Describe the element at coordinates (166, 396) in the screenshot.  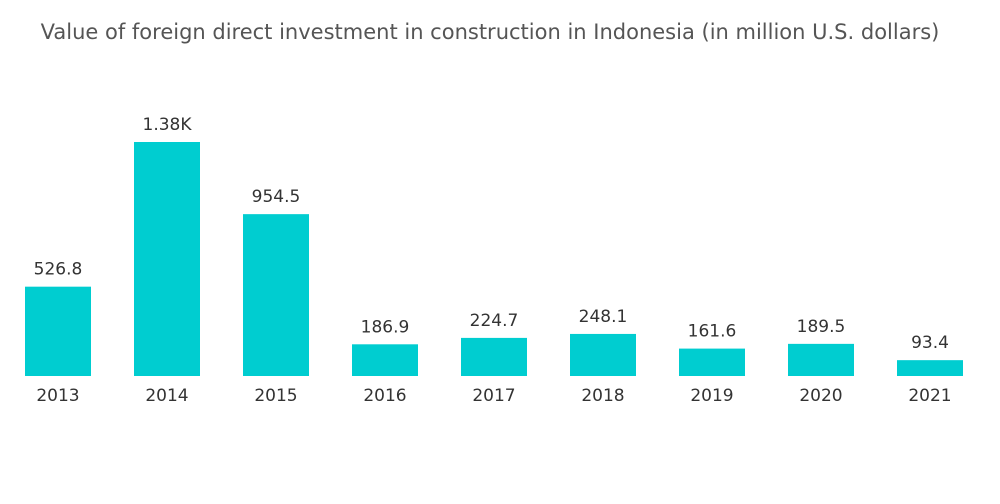
I see `x-tick-label: 2014` at that location.